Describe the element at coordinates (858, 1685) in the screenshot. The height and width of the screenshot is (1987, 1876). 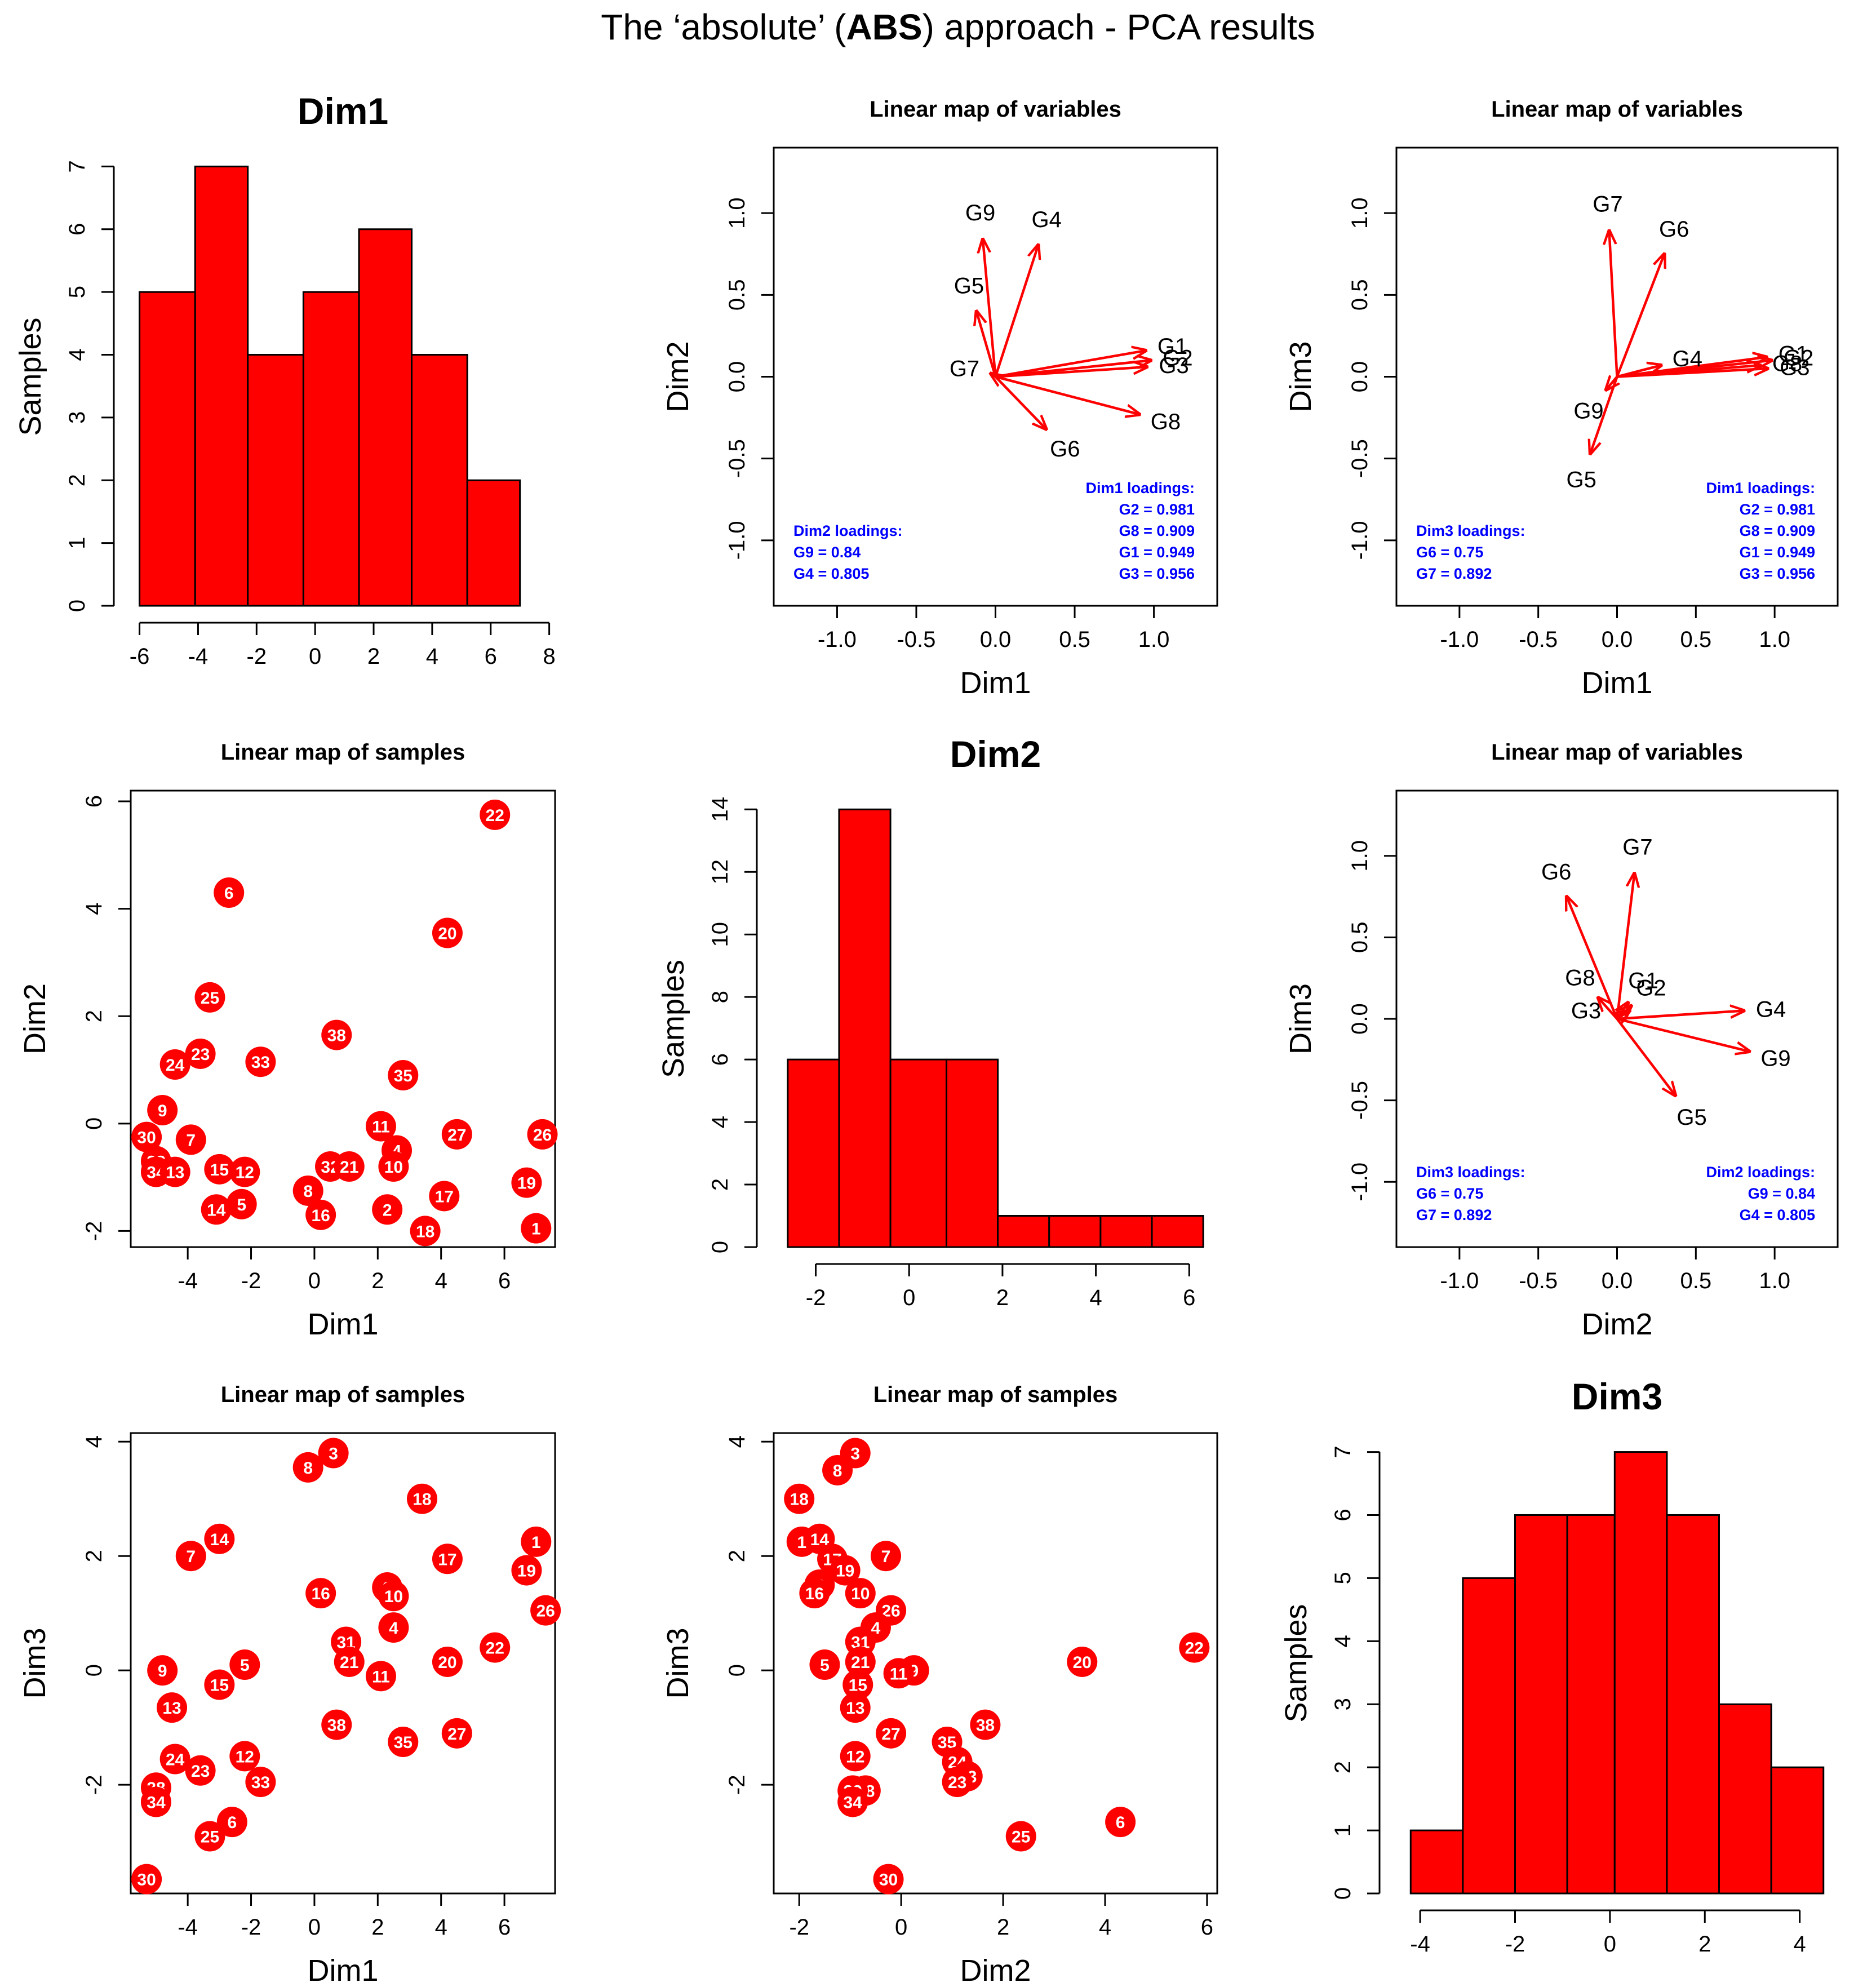
I see `sample-label: 15` at that location.